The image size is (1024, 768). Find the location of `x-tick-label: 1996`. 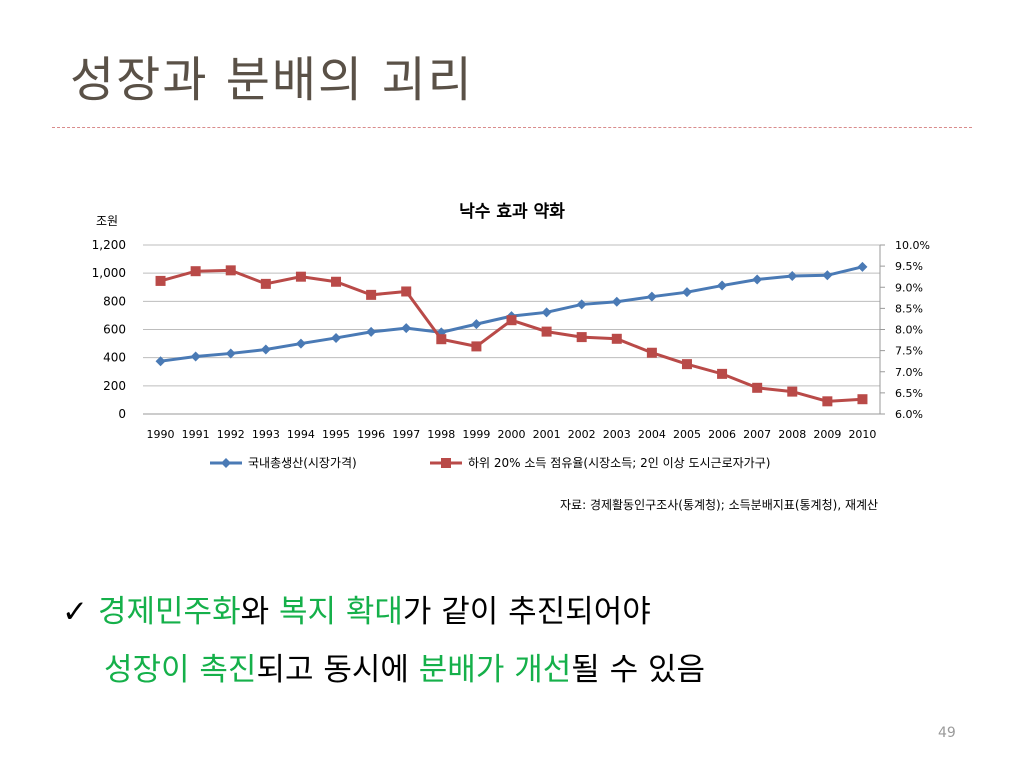

x-tick-label: 1996 is located at coordinates (371, 434).